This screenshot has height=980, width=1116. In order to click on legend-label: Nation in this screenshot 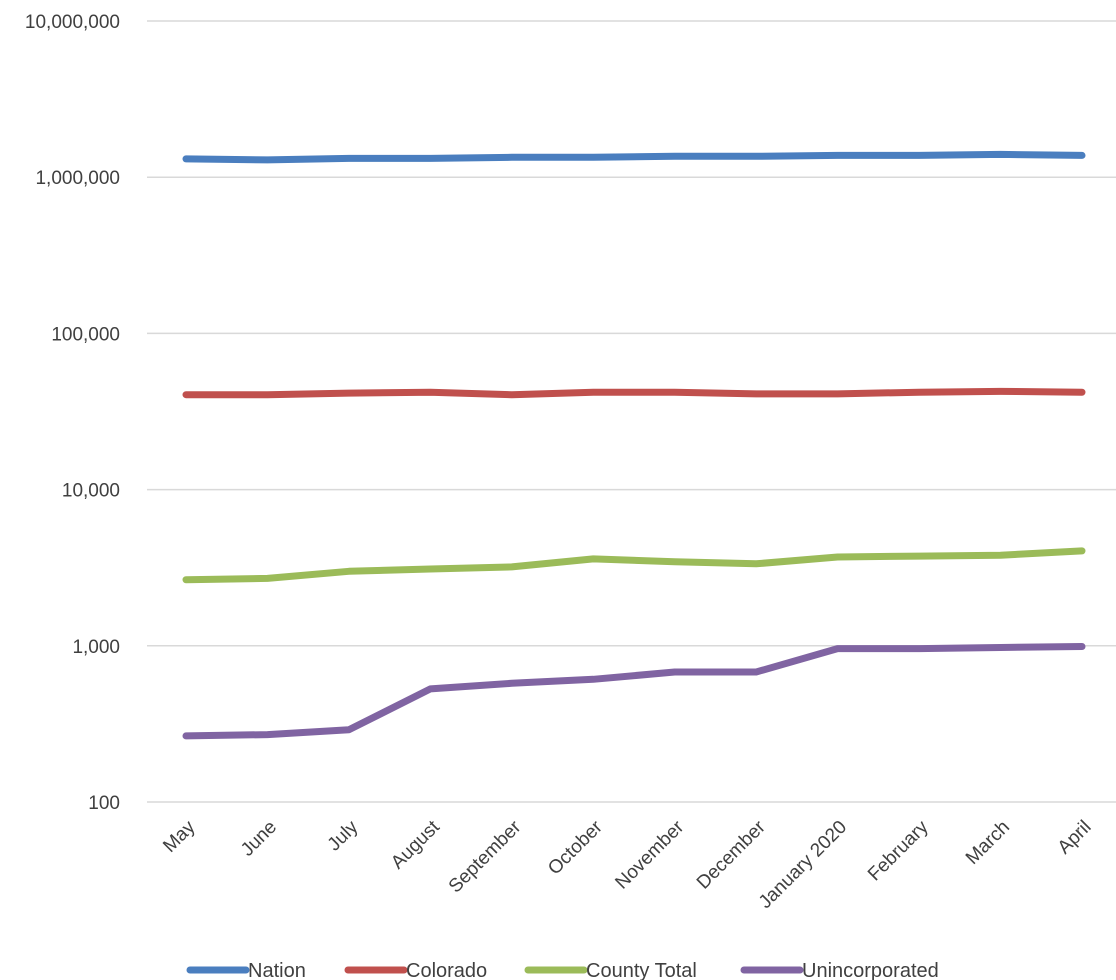, I will do `click(277, 970)`.